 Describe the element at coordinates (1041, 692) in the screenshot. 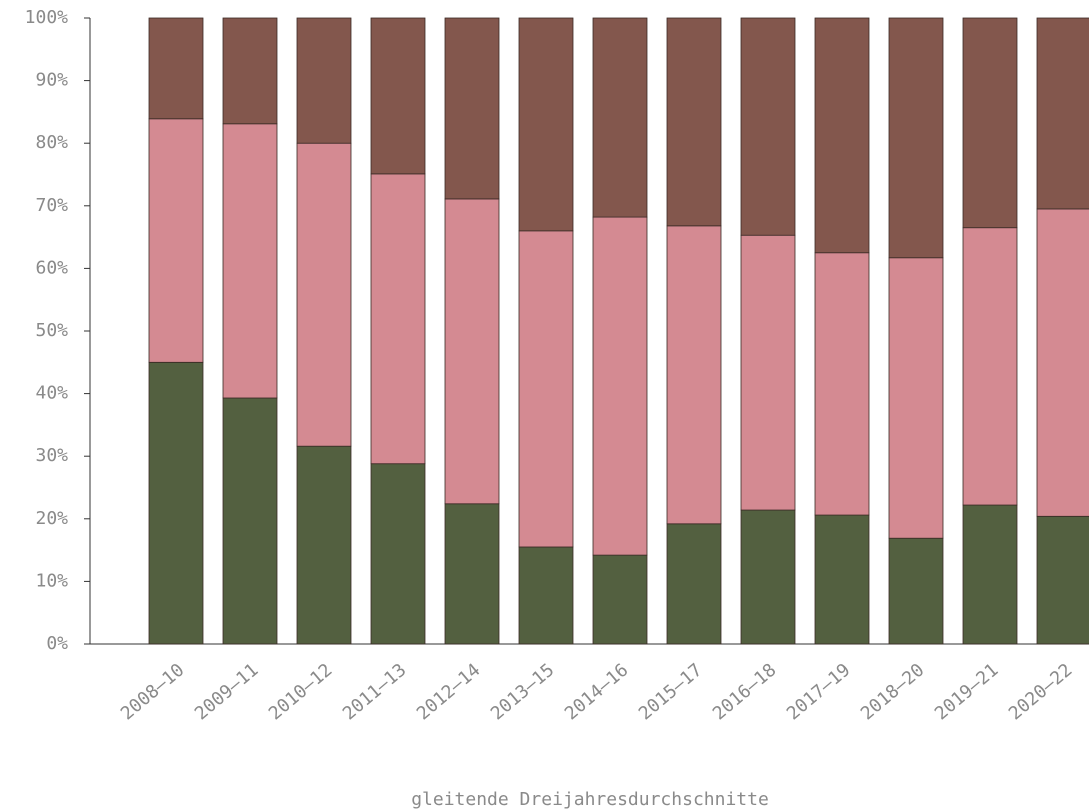

I see `x-tick-label: 2020–22` at that location.